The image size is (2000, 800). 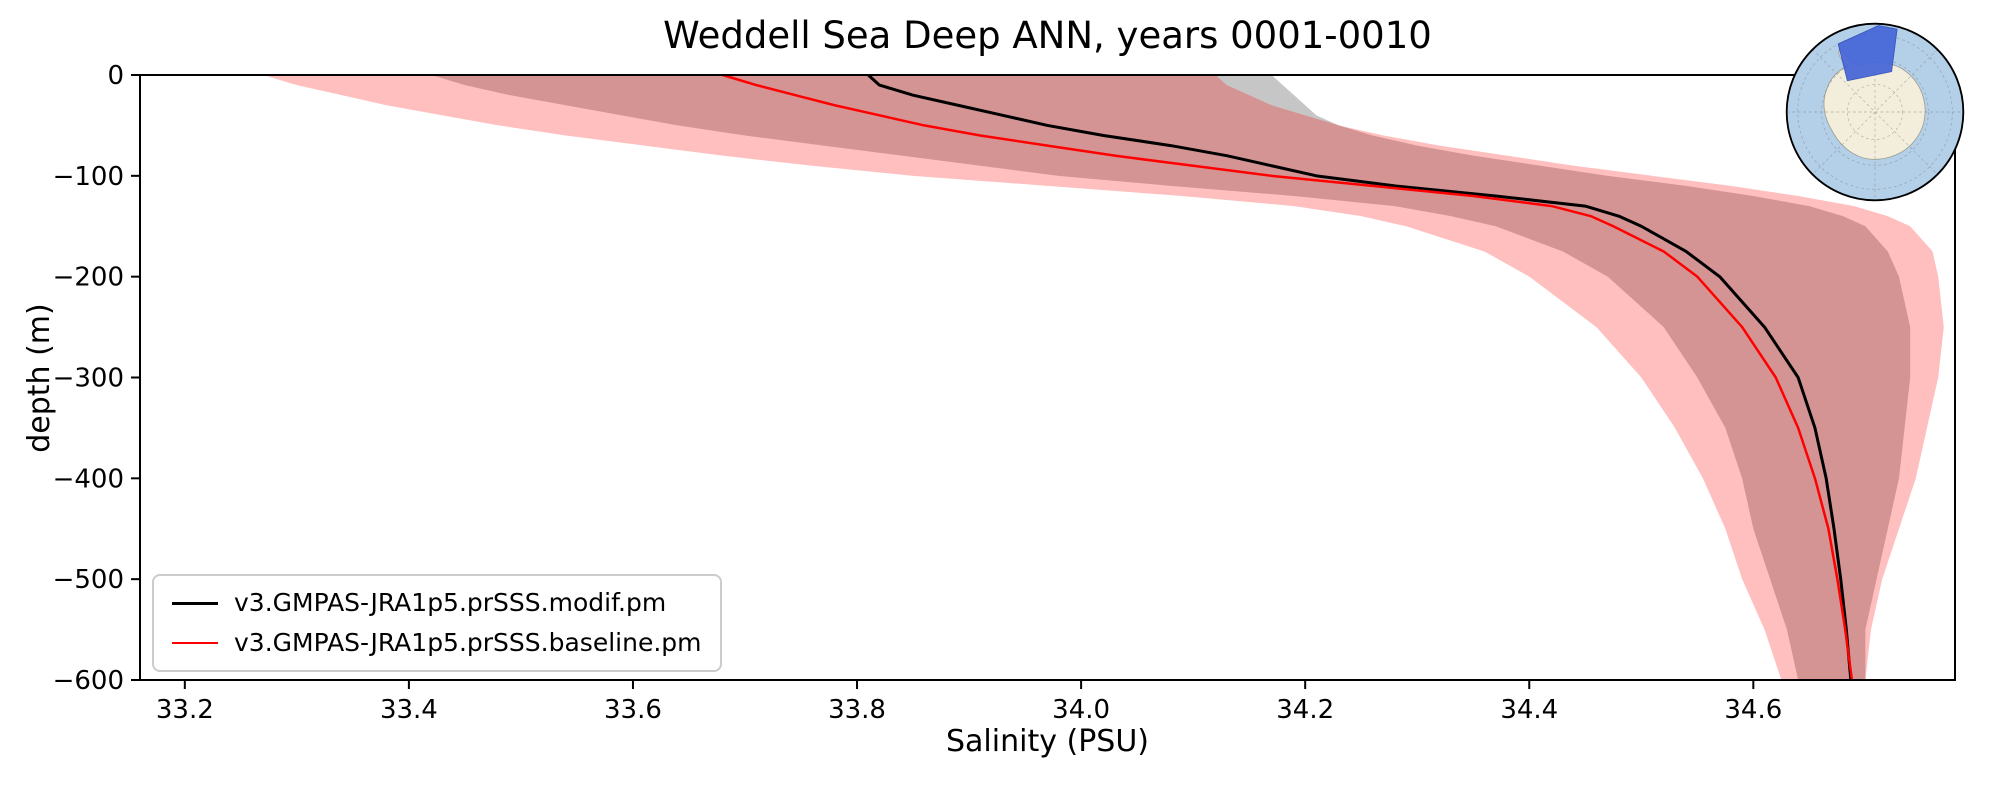 I want to click on legend-label-baseline: v3.GMPAS-JRA1p5.prSSS.baseline.pm, so click(x=468, y=642).